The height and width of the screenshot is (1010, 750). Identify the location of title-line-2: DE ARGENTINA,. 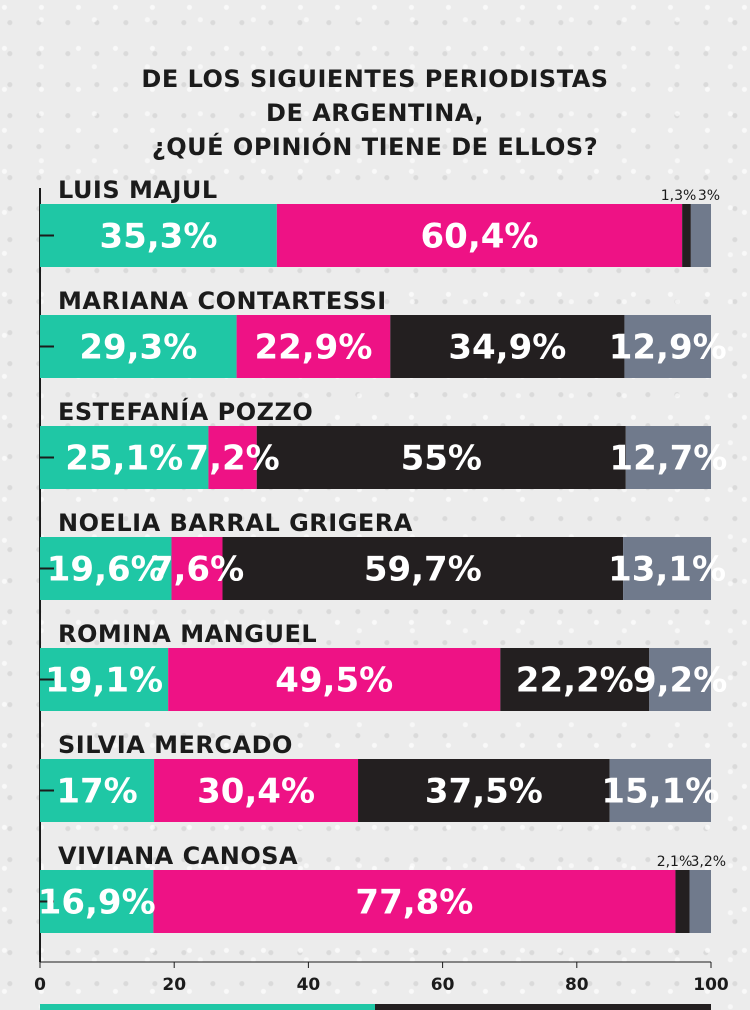
(375, 113).